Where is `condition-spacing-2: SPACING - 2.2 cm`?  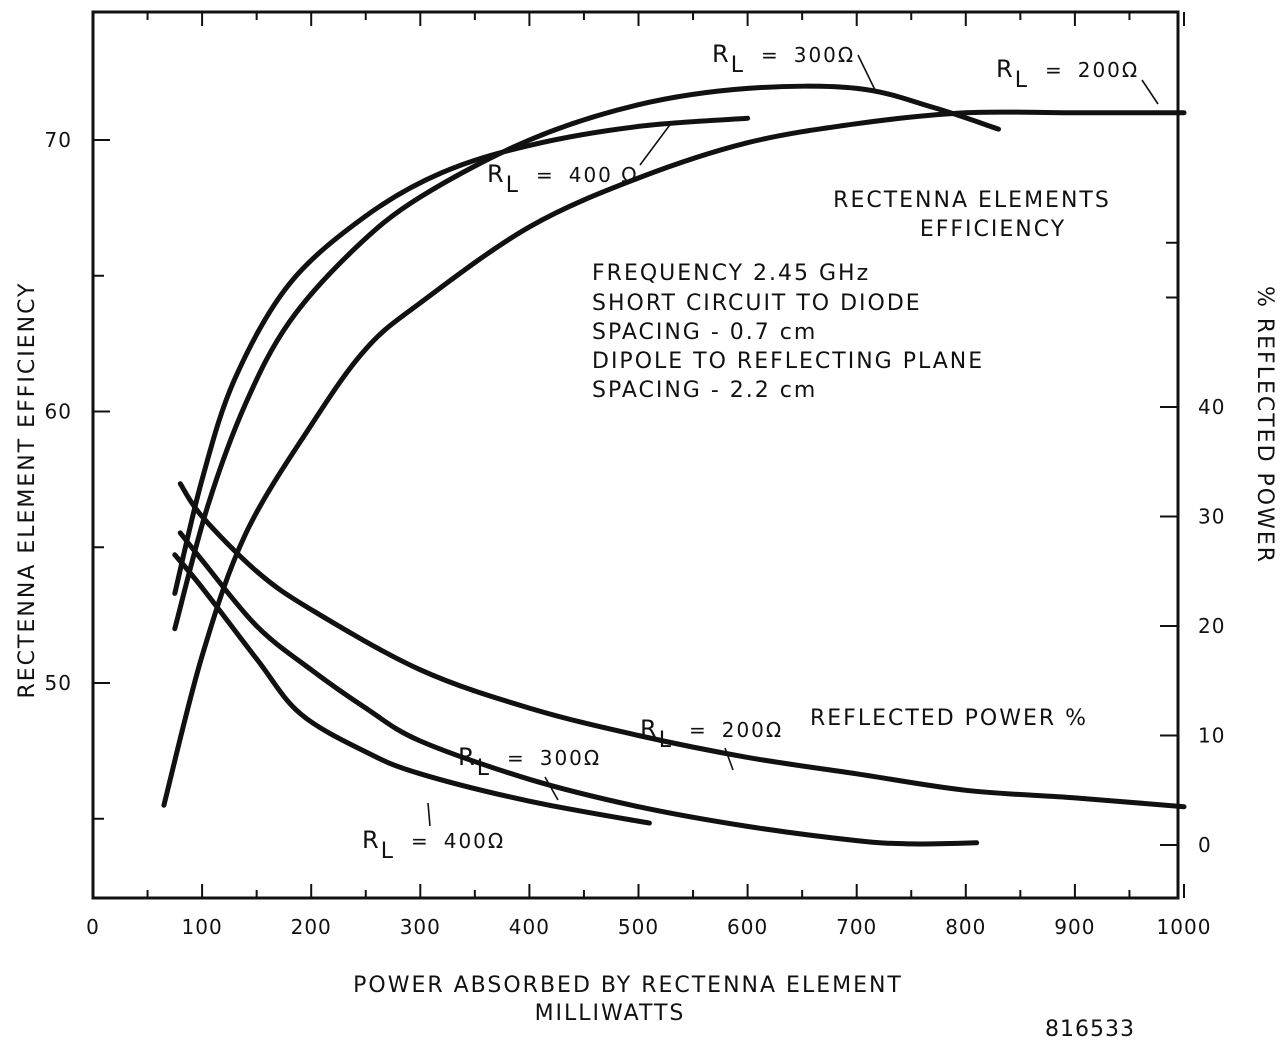
condition-spacing-2: SPACING - 2.2 cm is located at coordinates (704, 390).